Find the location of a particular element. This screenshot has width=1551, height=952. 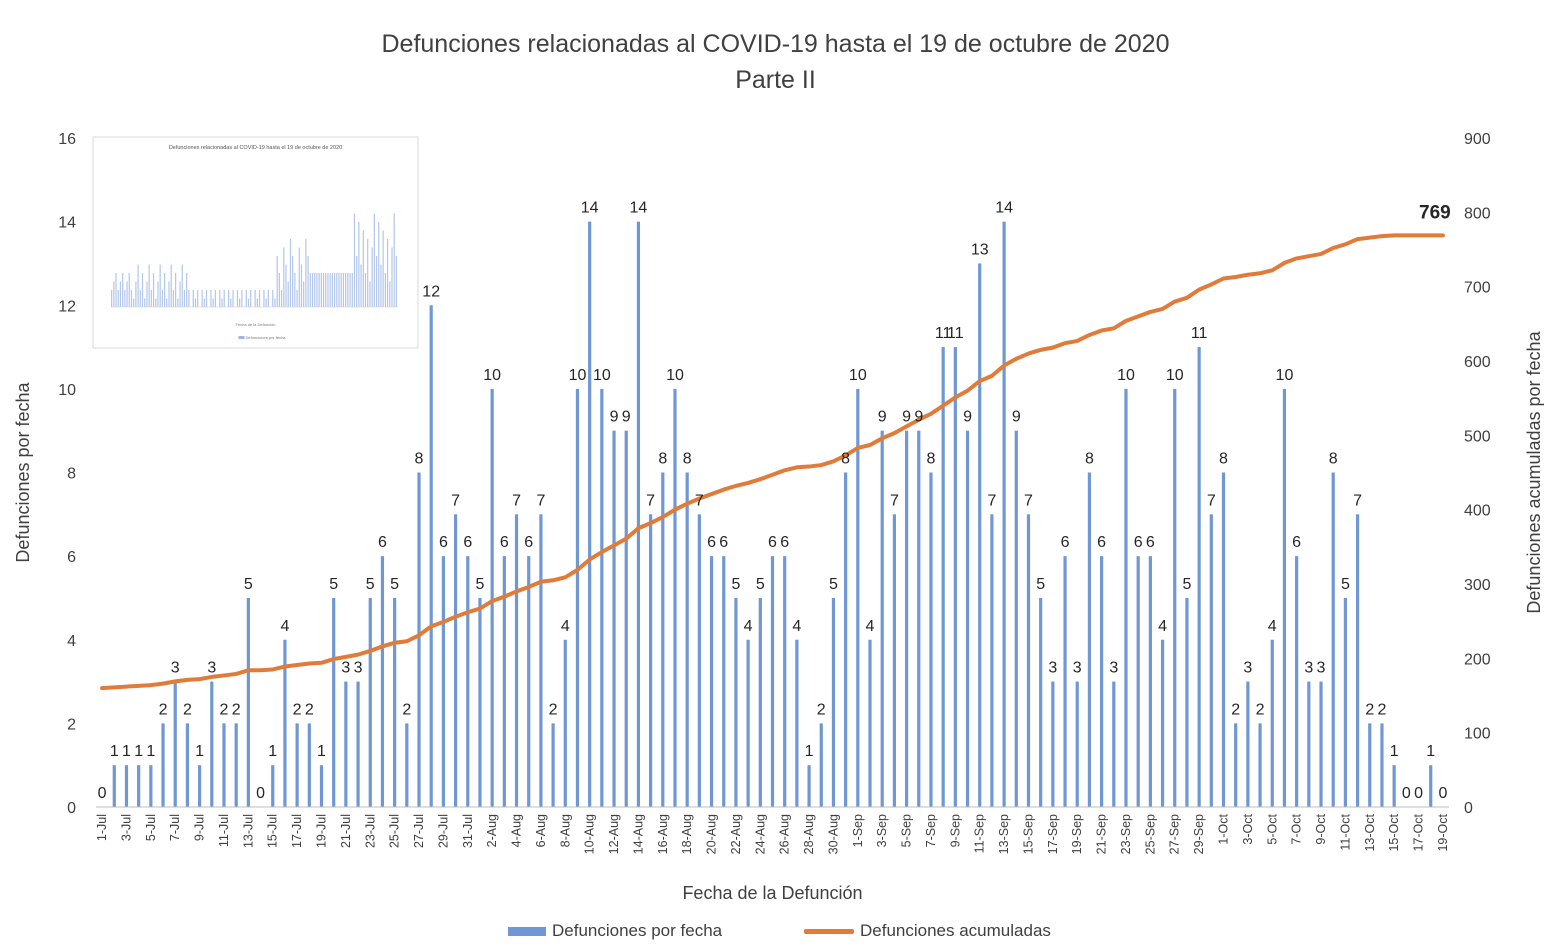

x-tick-label: 7-Sep is located at coordinates (931, 830).